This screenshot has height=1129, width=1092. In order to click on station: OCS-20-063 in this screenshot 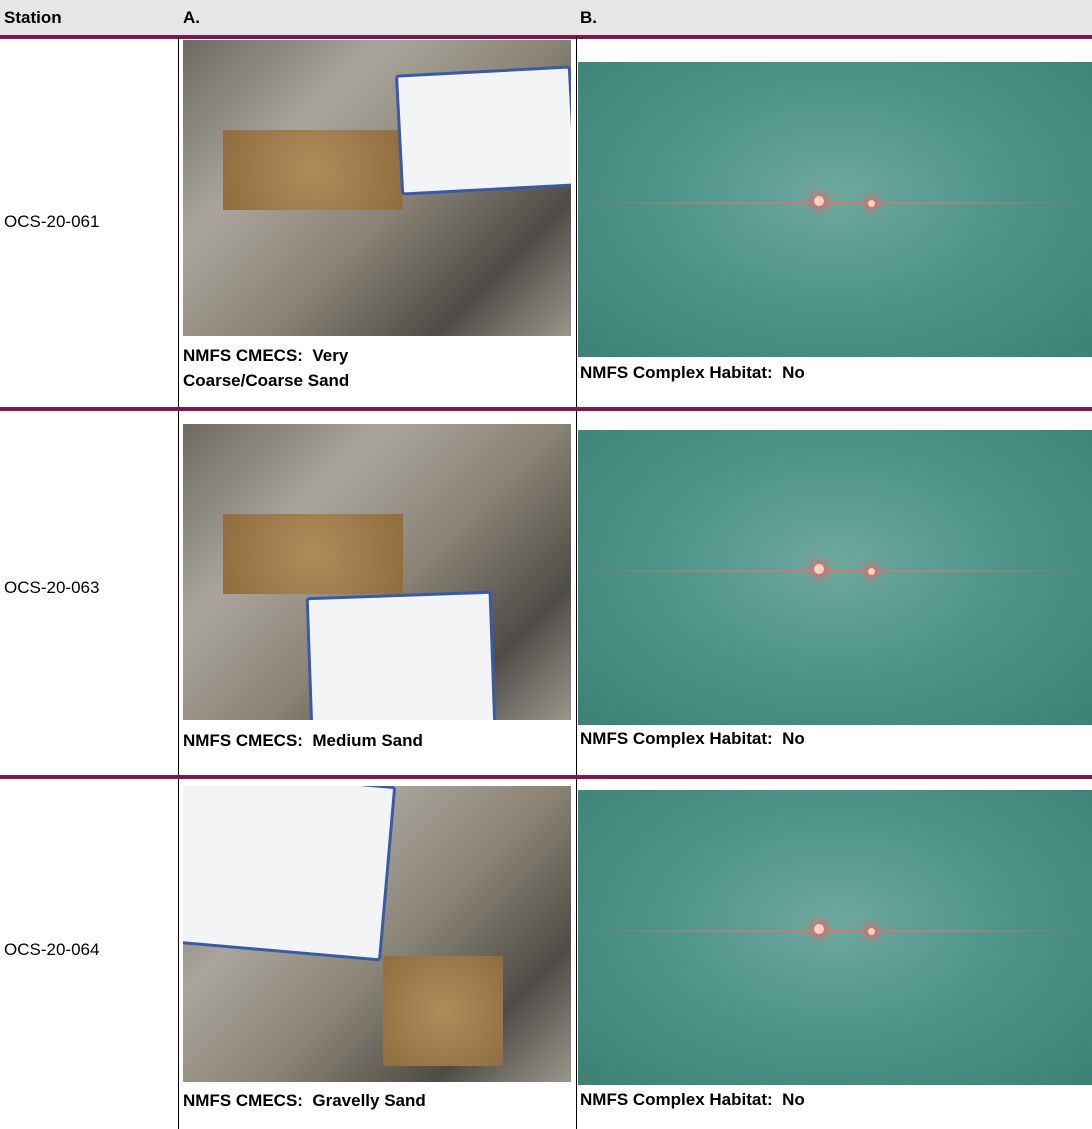, I will do `click(52, 587)`.